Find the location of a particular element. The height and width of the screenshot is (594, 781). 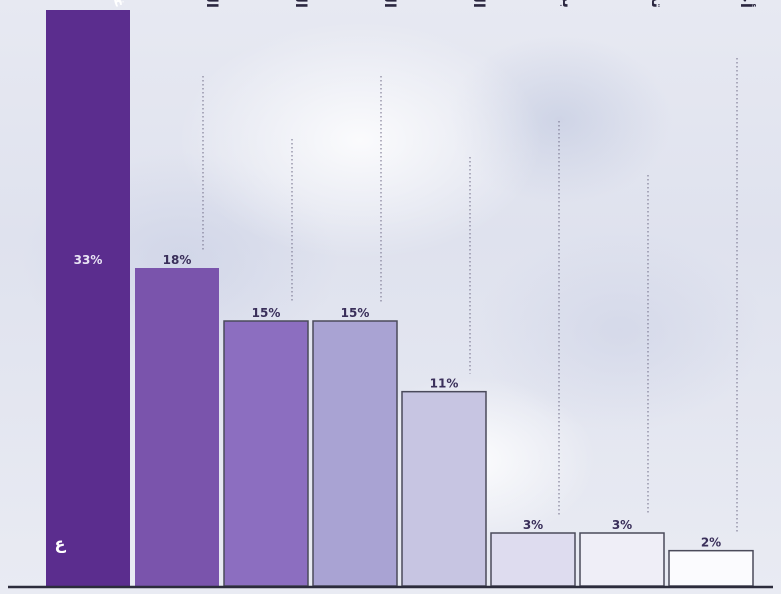

value-label-3: 15% is located at coordinates (266, 313).